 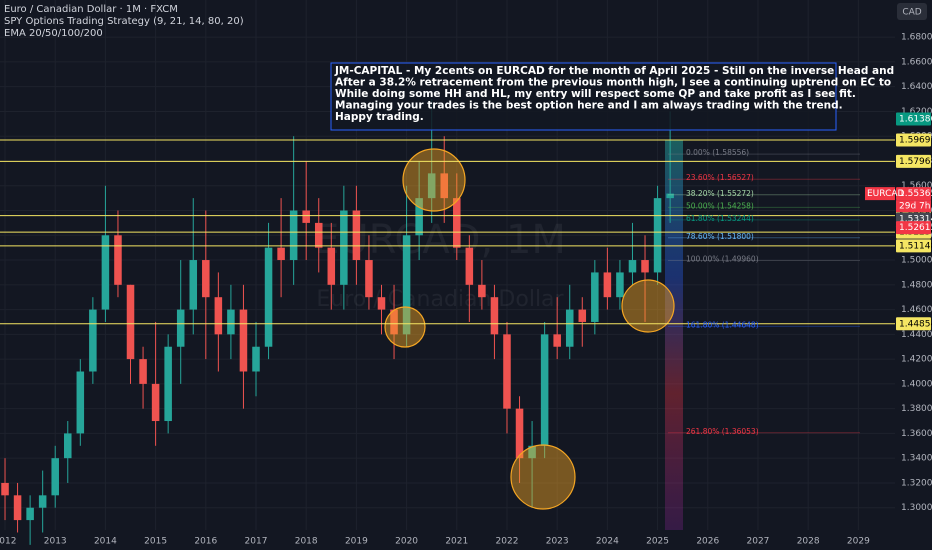 I want to click on price-tag-label: 1.52615, so click(x=915, y=228).